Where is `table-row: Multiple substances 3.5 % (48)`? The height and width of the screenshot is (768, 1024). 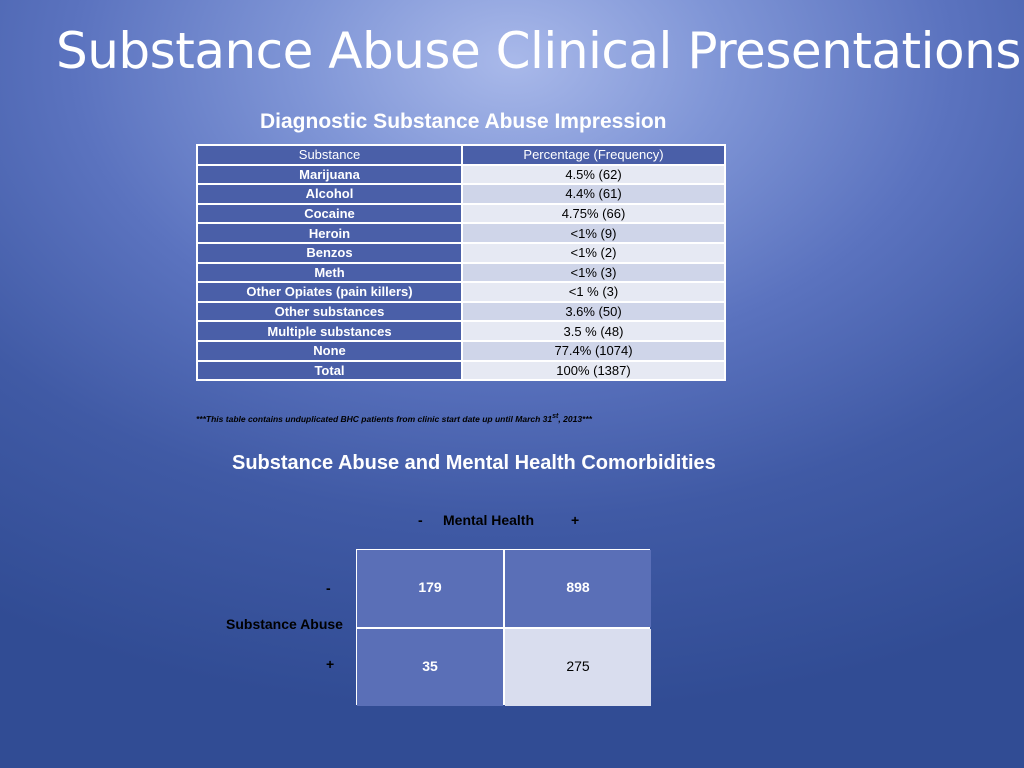
table-row: Multiple substances 3.5 % (48) is located at coordinates (461, 331).